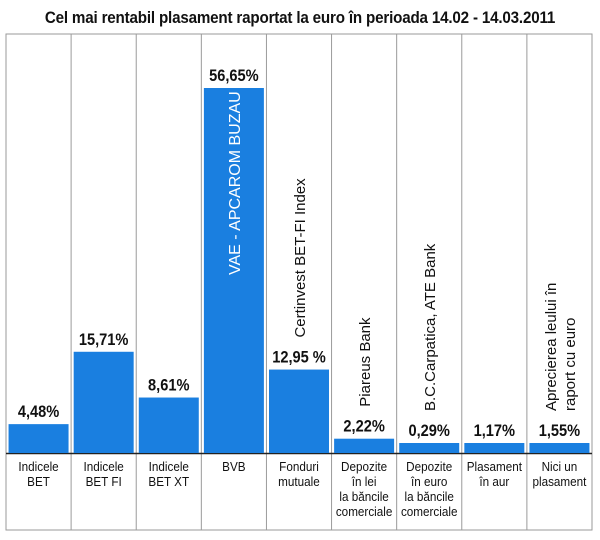 The width and height of the screenshot is (600, 540). I want to click on x-tick-label: BET FI, so click(104, 481).